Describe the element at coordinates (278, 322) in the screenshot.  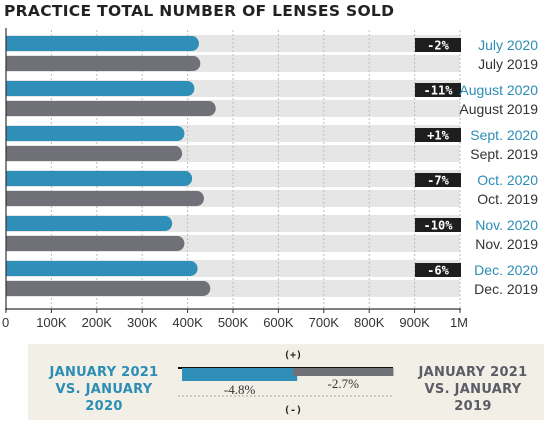
I see `x-tick-label: 600K` at that location.